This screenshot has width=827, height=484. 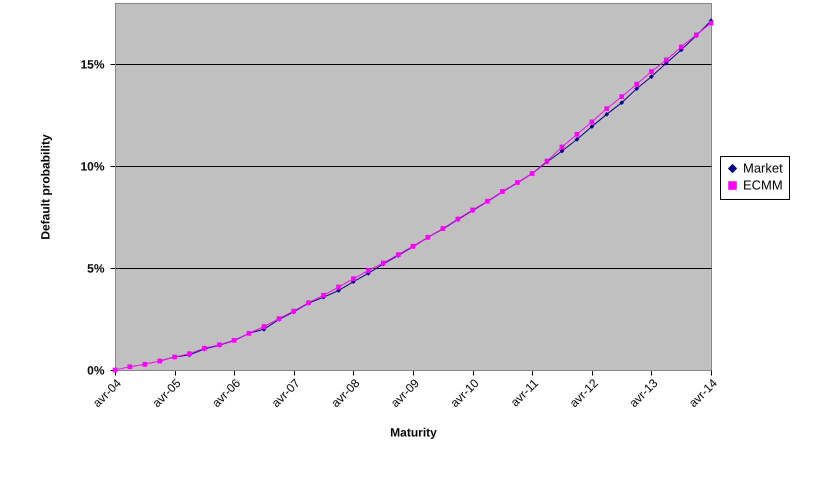 What do you see at coordinates (92, 65) in the screenshot?
I see `y-tick-label: 15%` at bounding box center [92, 65].